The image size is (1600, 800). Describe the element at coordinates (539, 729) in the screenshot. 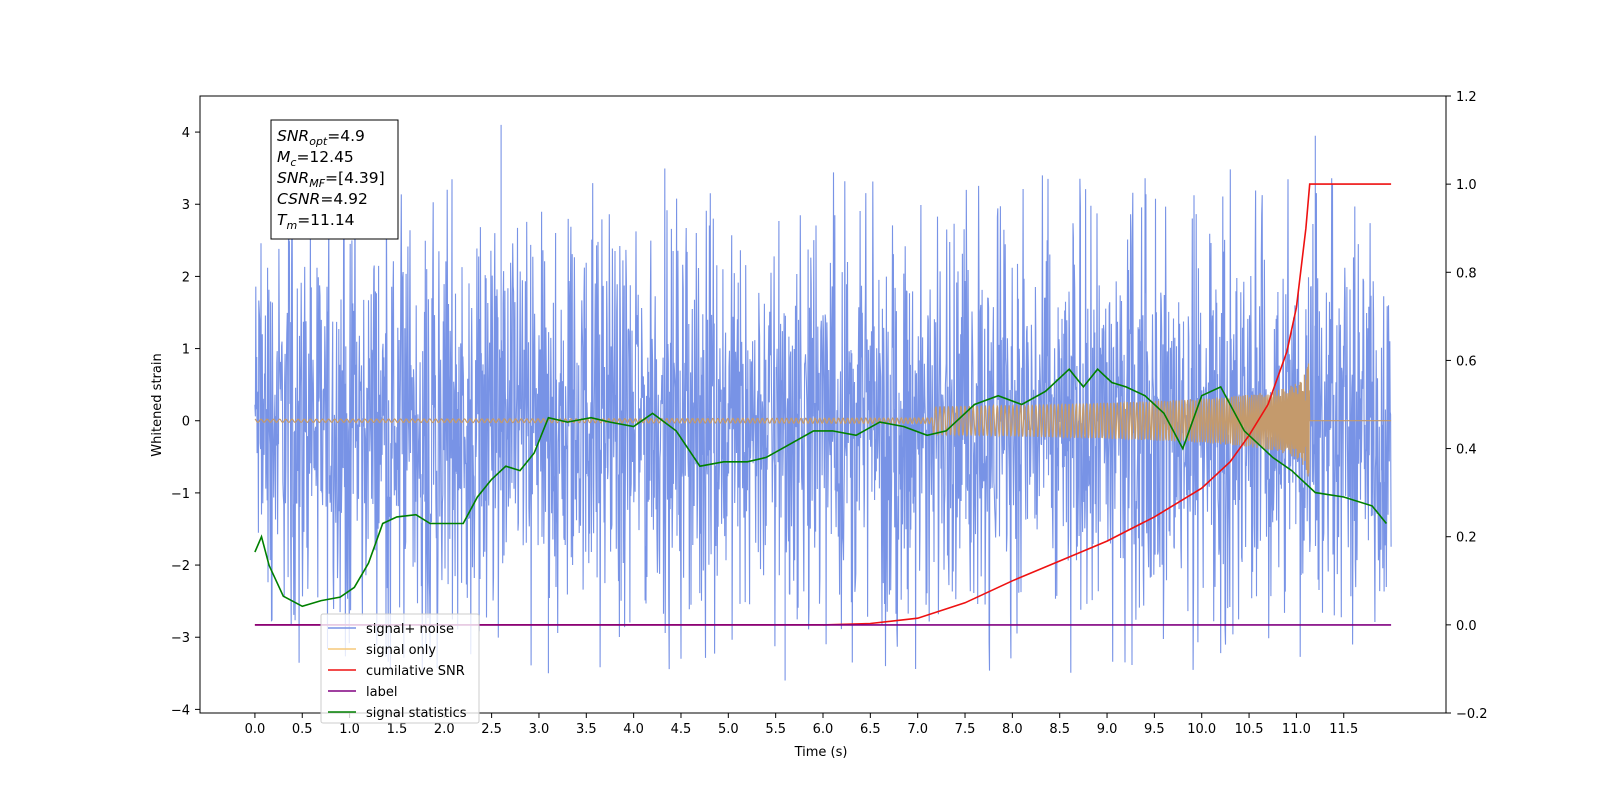

I see `x-tick-label: 3.0` at that location.